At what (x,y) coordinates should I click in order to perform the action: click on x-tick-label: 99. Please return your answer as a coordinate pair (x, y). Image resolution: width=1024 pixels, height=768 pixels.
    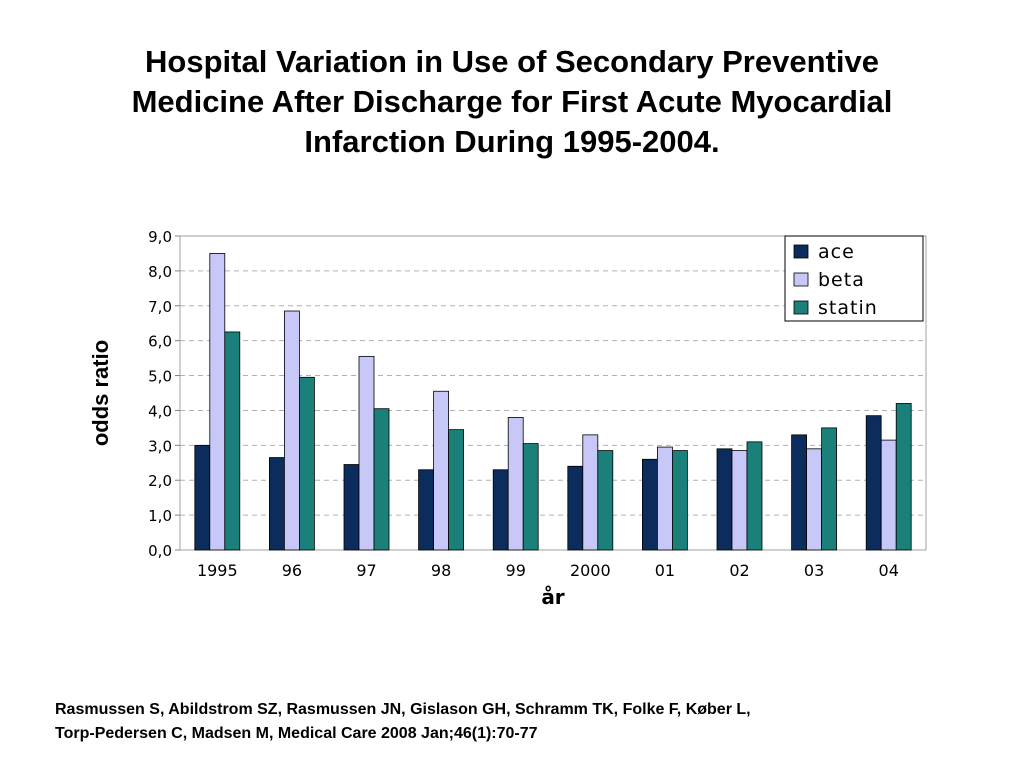
    Looking at the image, I should click on (516, 570).